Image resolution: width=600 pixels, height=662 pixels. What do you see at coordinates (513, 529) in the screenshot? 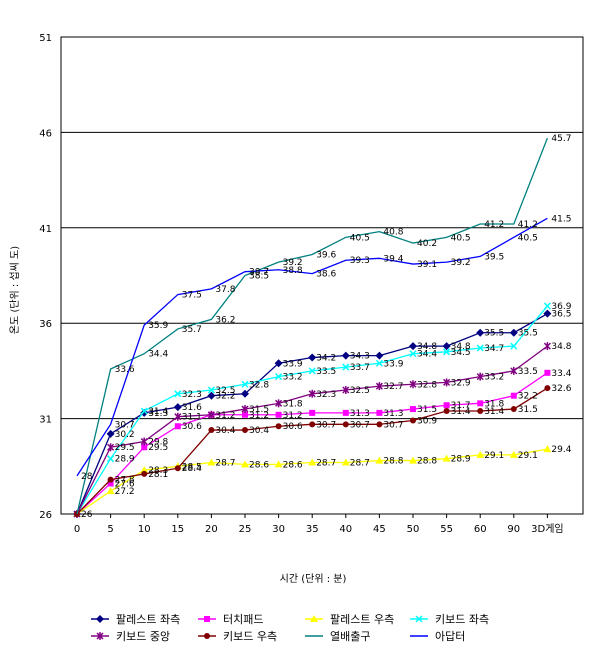
I see `x-tick-label: 90` at bounding box center [513, 529].